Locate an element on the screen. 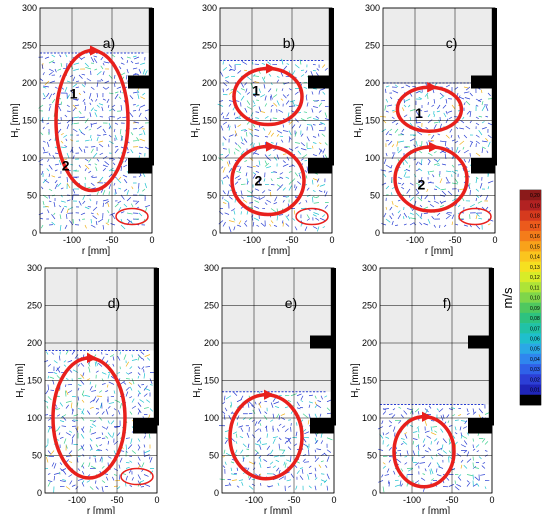 The image size is (550, 514). colorbar-tick-label: 0,04 is located at coordinates (535, 360).